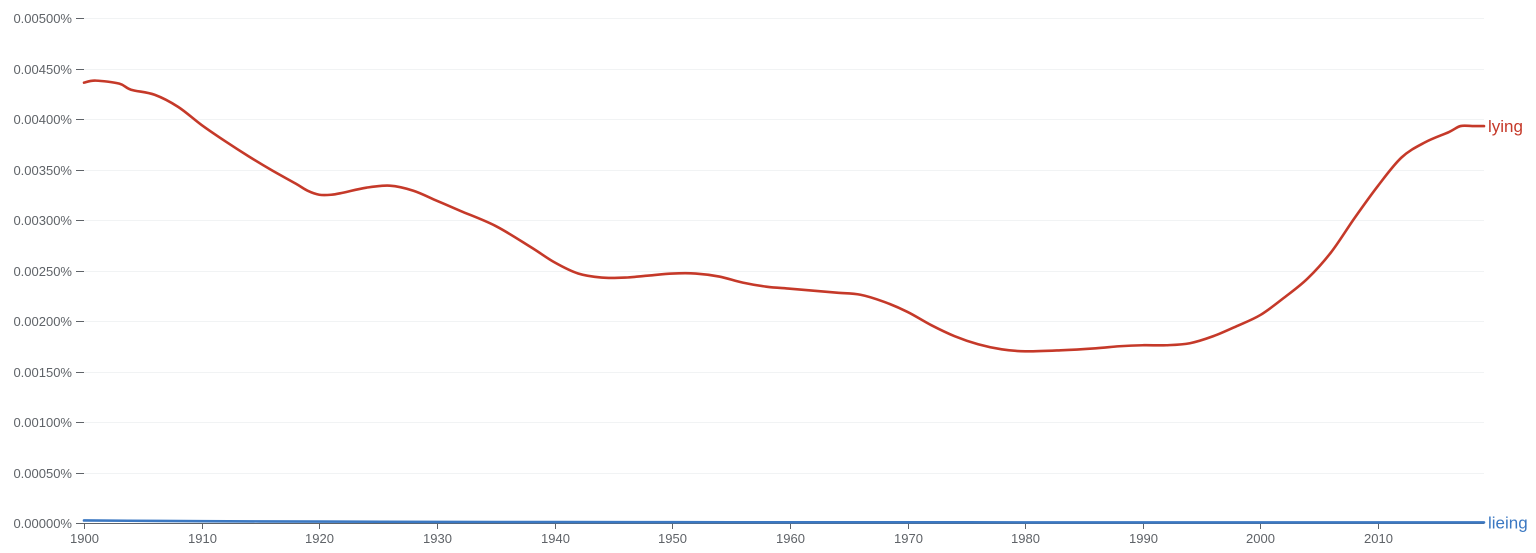  What do you see at coordinates (908, 538) in the screenshot?
I see `x-tick-label: 1970` at bounding box center [908, 538].